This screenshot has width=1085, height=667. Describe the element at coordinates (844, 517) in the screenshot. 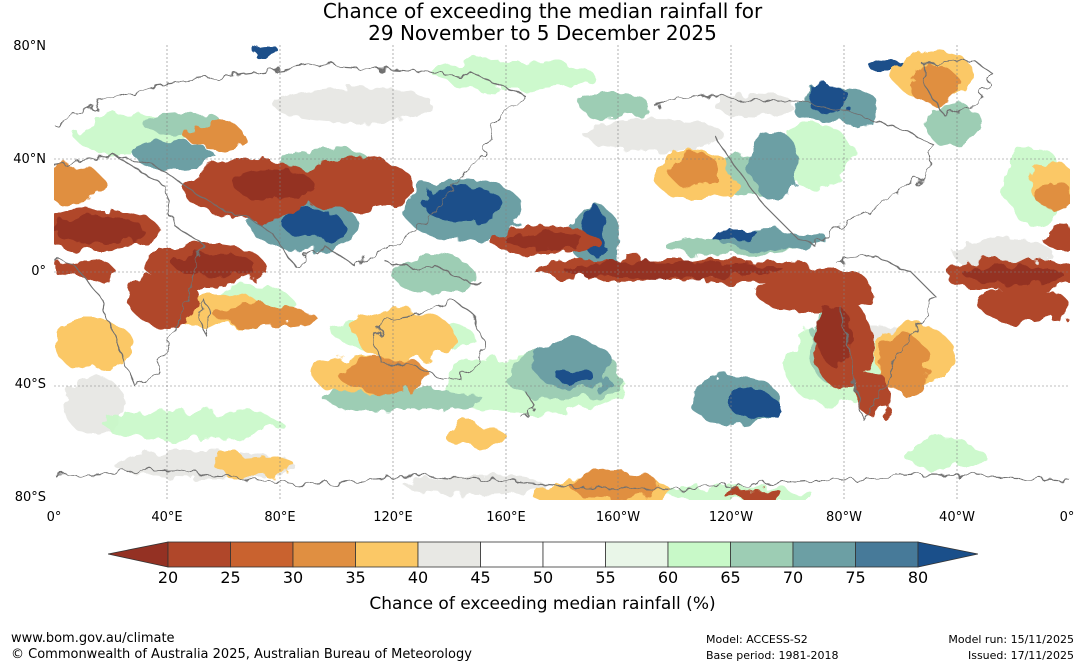

I see `lon-label-80w: 80°W` at that location.